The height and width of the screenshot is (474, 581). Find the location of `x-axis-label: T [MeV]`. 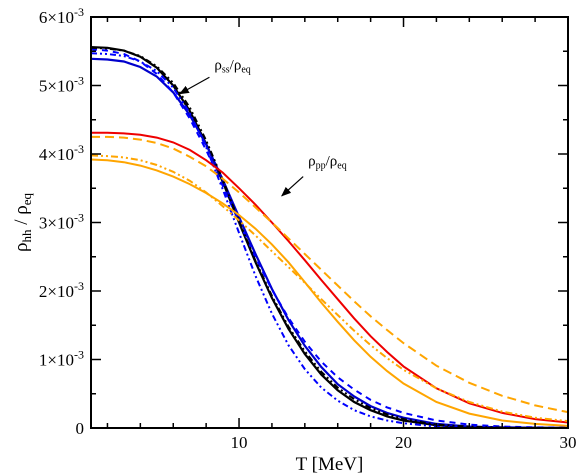

x-axis-label: T [MeV] is located at coordinates (330, 464).